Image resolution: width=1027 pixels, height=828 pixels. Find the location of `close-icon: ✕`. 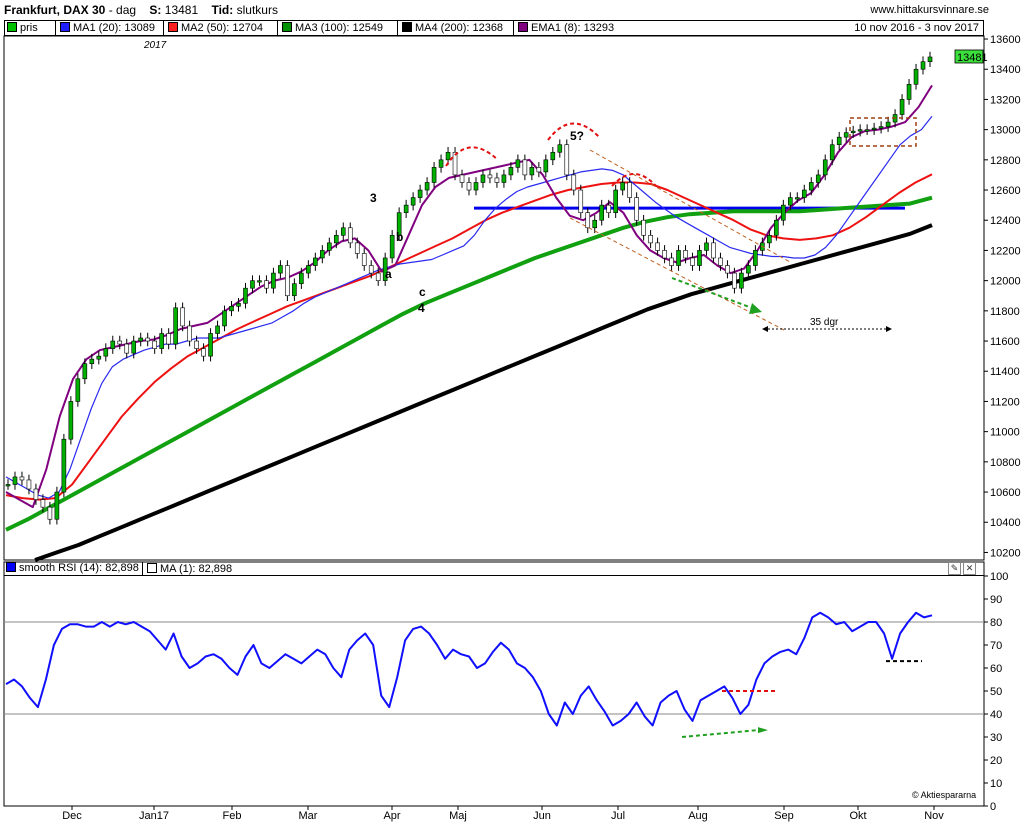

close-icon: ✕ is located at coordinates (969, 568).